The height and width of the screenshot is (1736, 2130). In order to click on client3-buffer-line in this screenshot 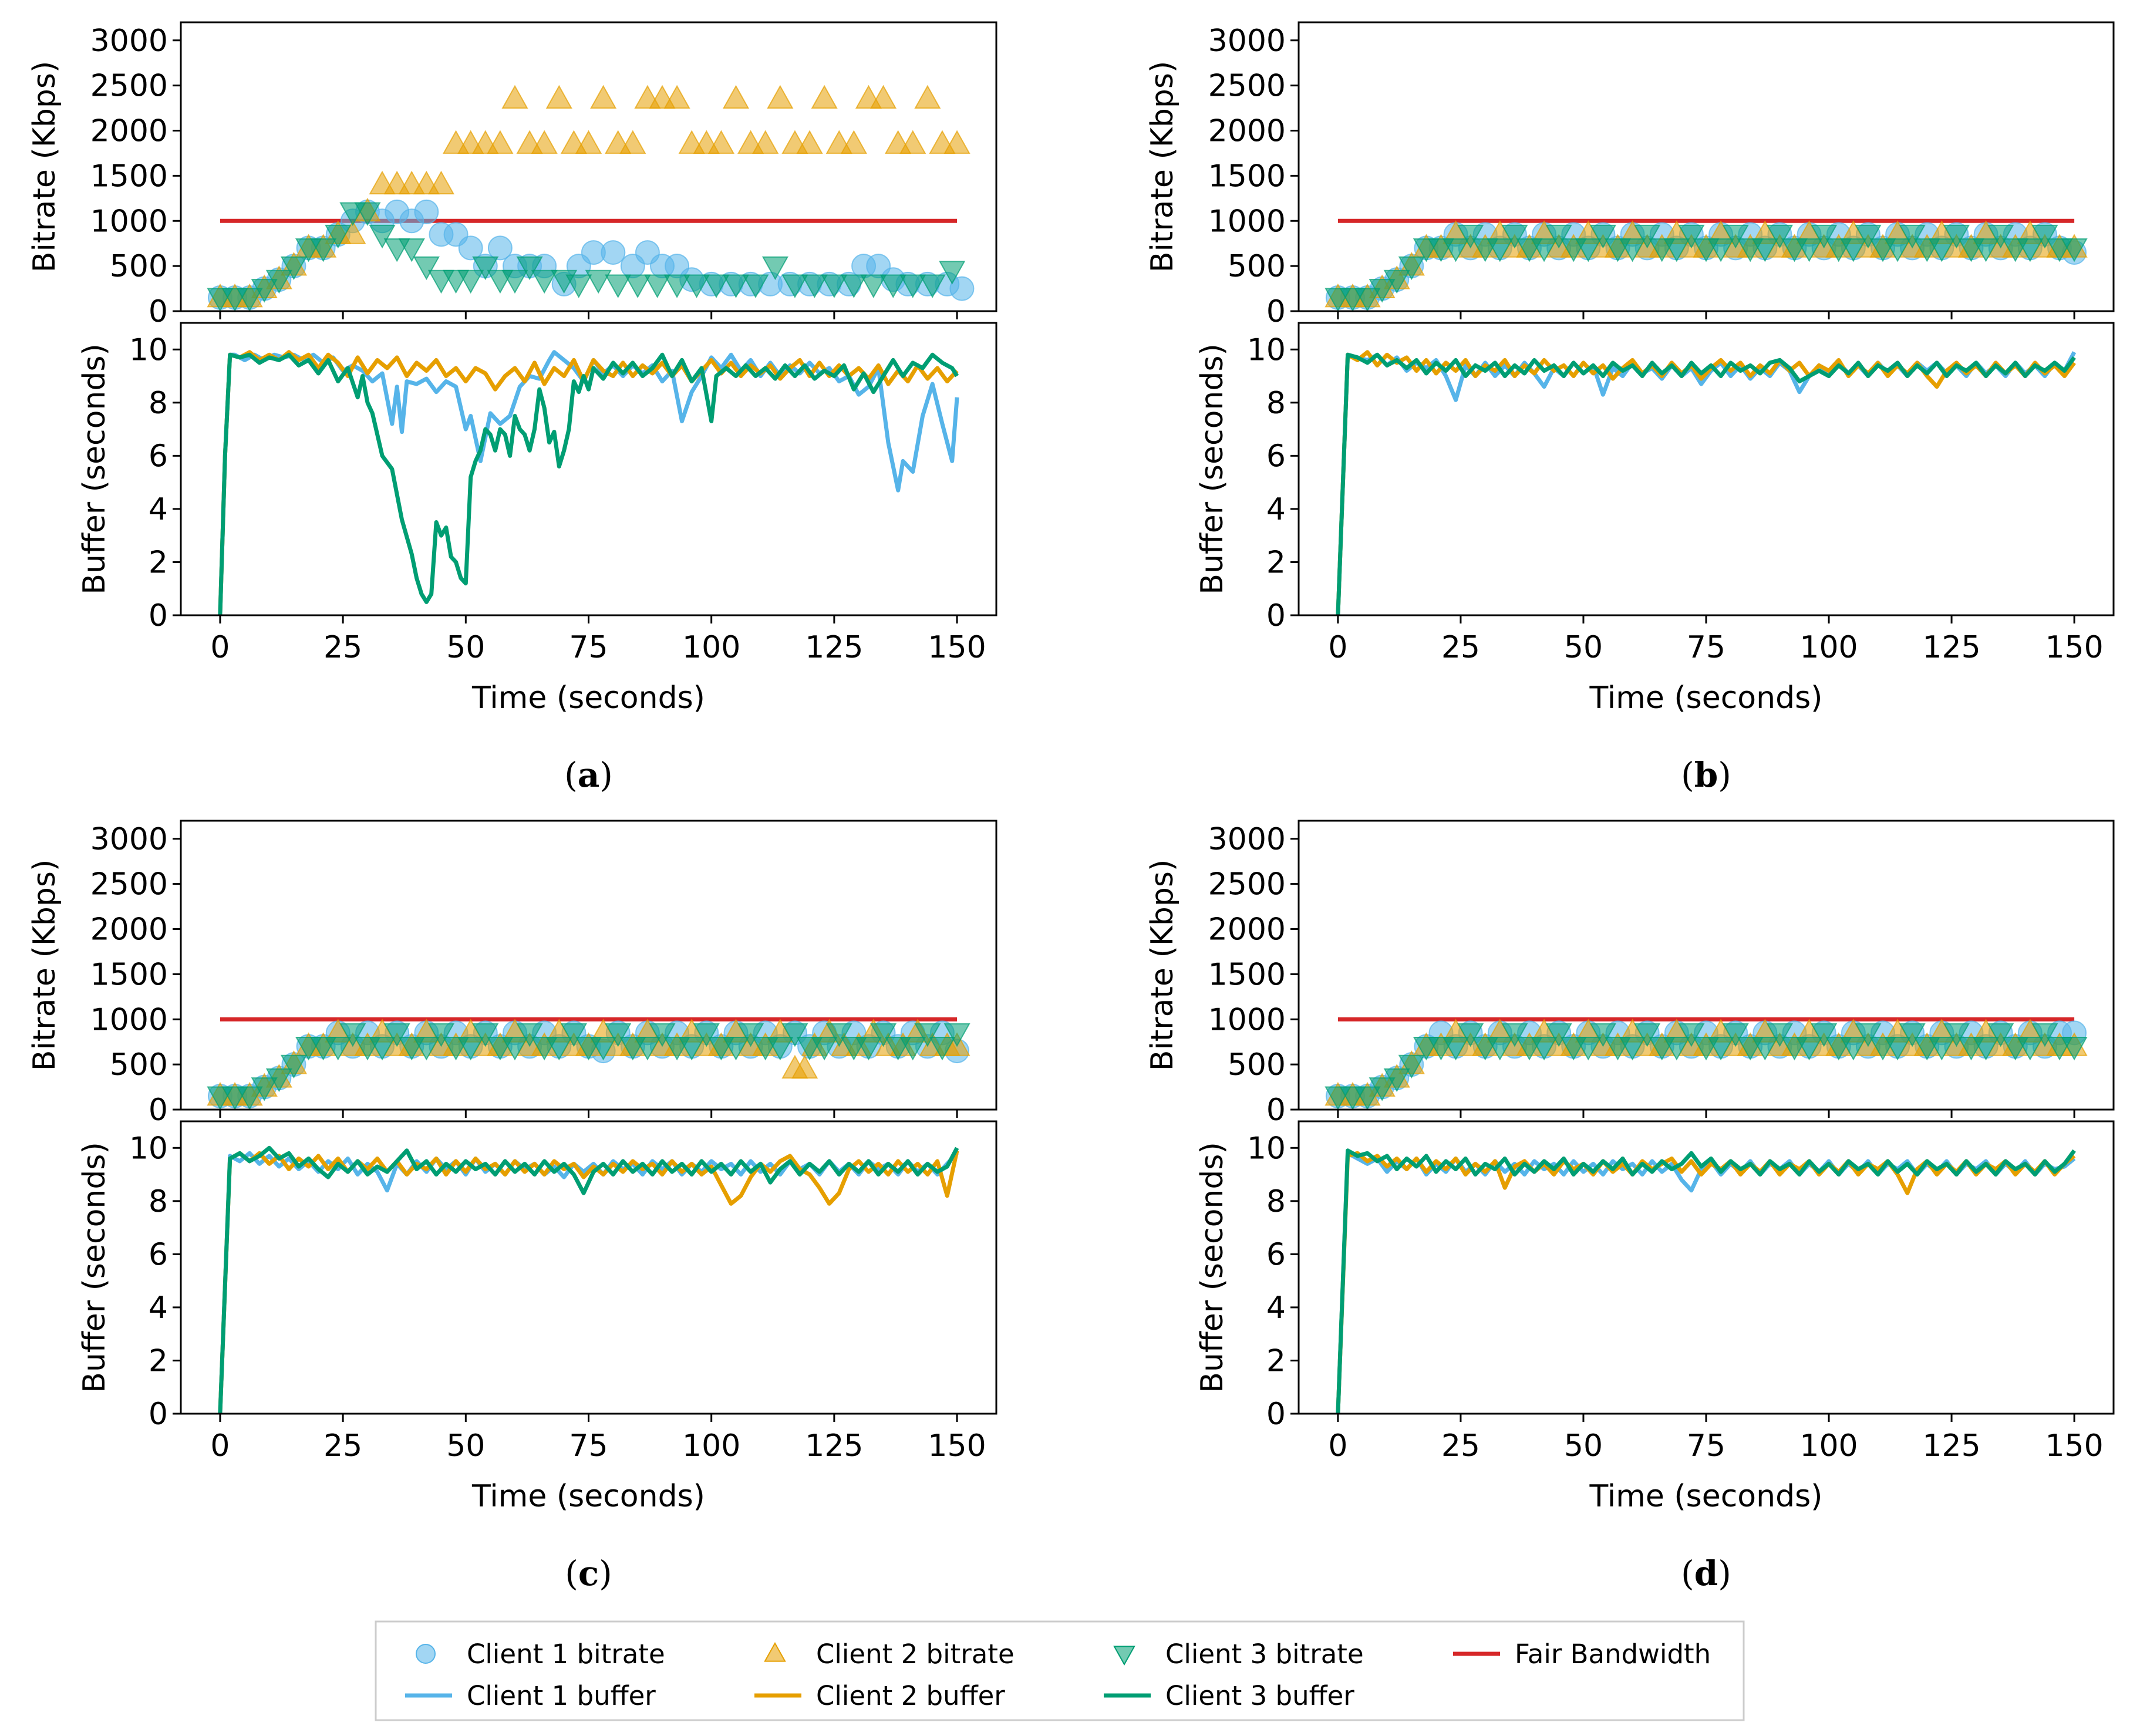, I will do `click(1706, 484)`.